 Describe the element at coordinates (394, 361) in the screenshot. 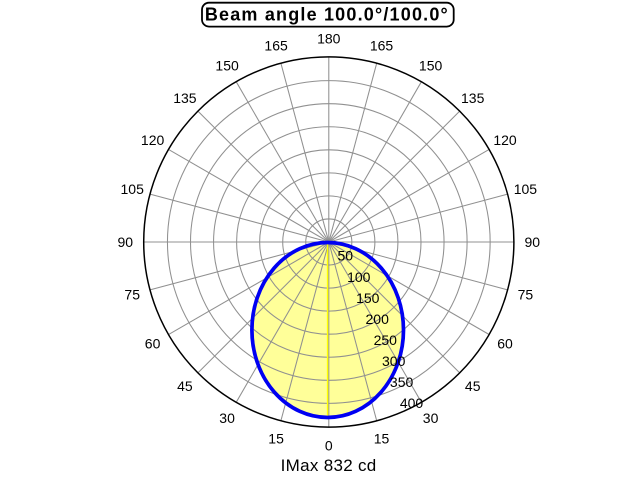

I see `svg-text: 300` at that location.